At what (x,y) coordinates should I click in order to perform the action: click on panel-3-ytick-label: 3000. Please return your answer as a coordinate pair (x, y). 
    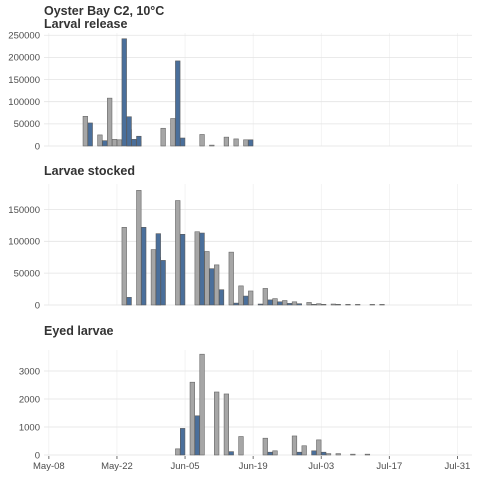
    Looking at the image, I should click on (29, 371).